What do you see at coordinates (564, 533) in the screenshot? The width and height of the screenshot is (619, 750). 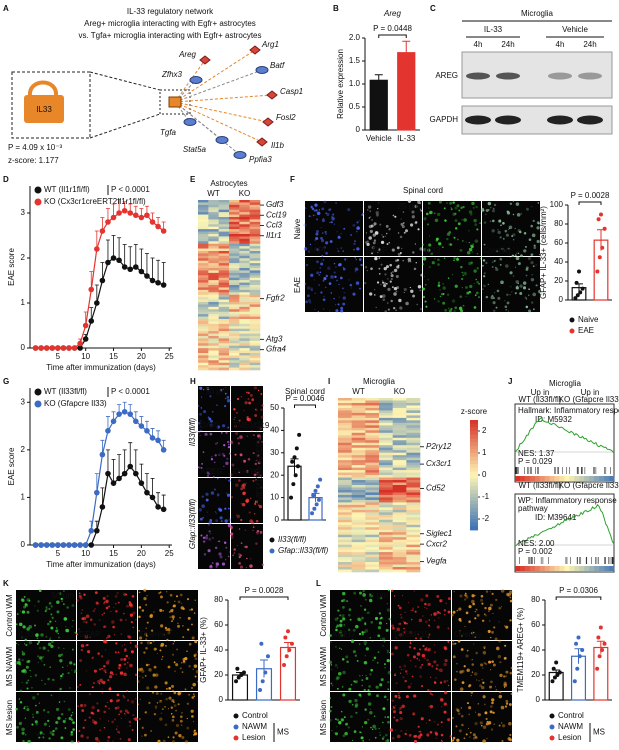 I see `gsea-box` at bounding box center [564, 533].